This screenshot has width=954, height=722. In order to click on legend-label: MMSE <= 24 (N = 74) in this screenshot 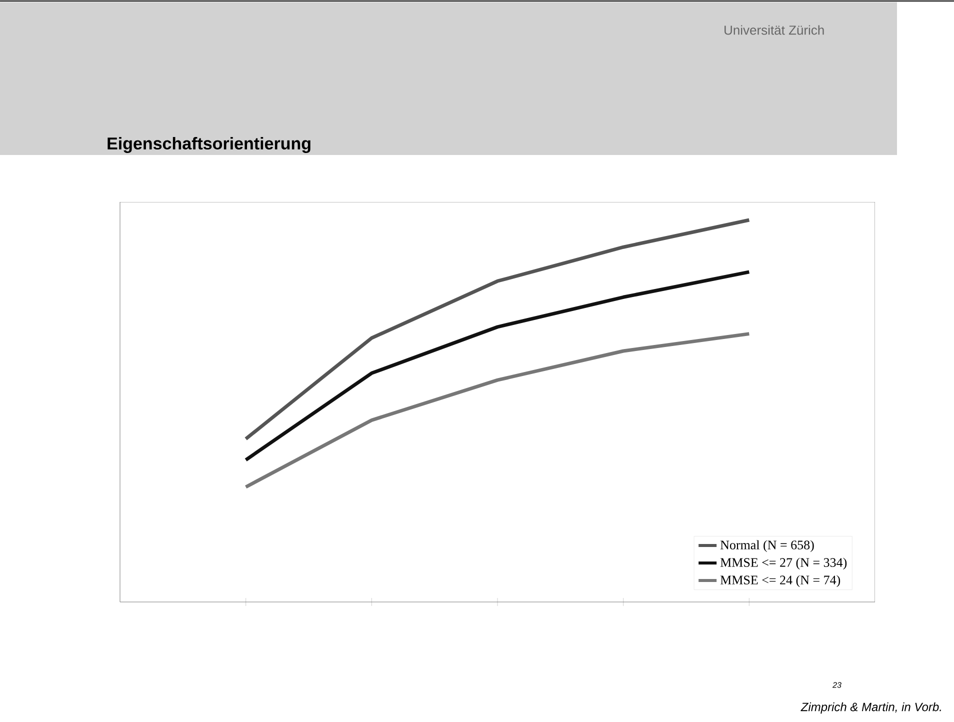, I will do `click(780, 581)`.